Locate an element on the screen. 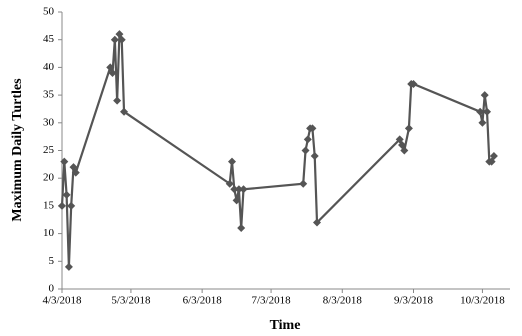 The image size is (522, 336). x-tick-label: 10/3/2018 is located at coordinates (482, 301).